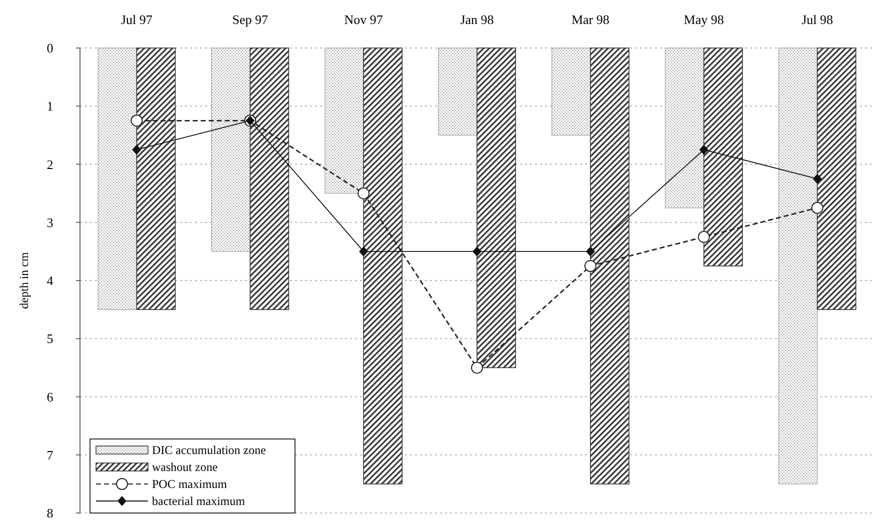 This screenshot has width=890, height=531. I want to click on y-tick-label: 7, so click(50, 454).